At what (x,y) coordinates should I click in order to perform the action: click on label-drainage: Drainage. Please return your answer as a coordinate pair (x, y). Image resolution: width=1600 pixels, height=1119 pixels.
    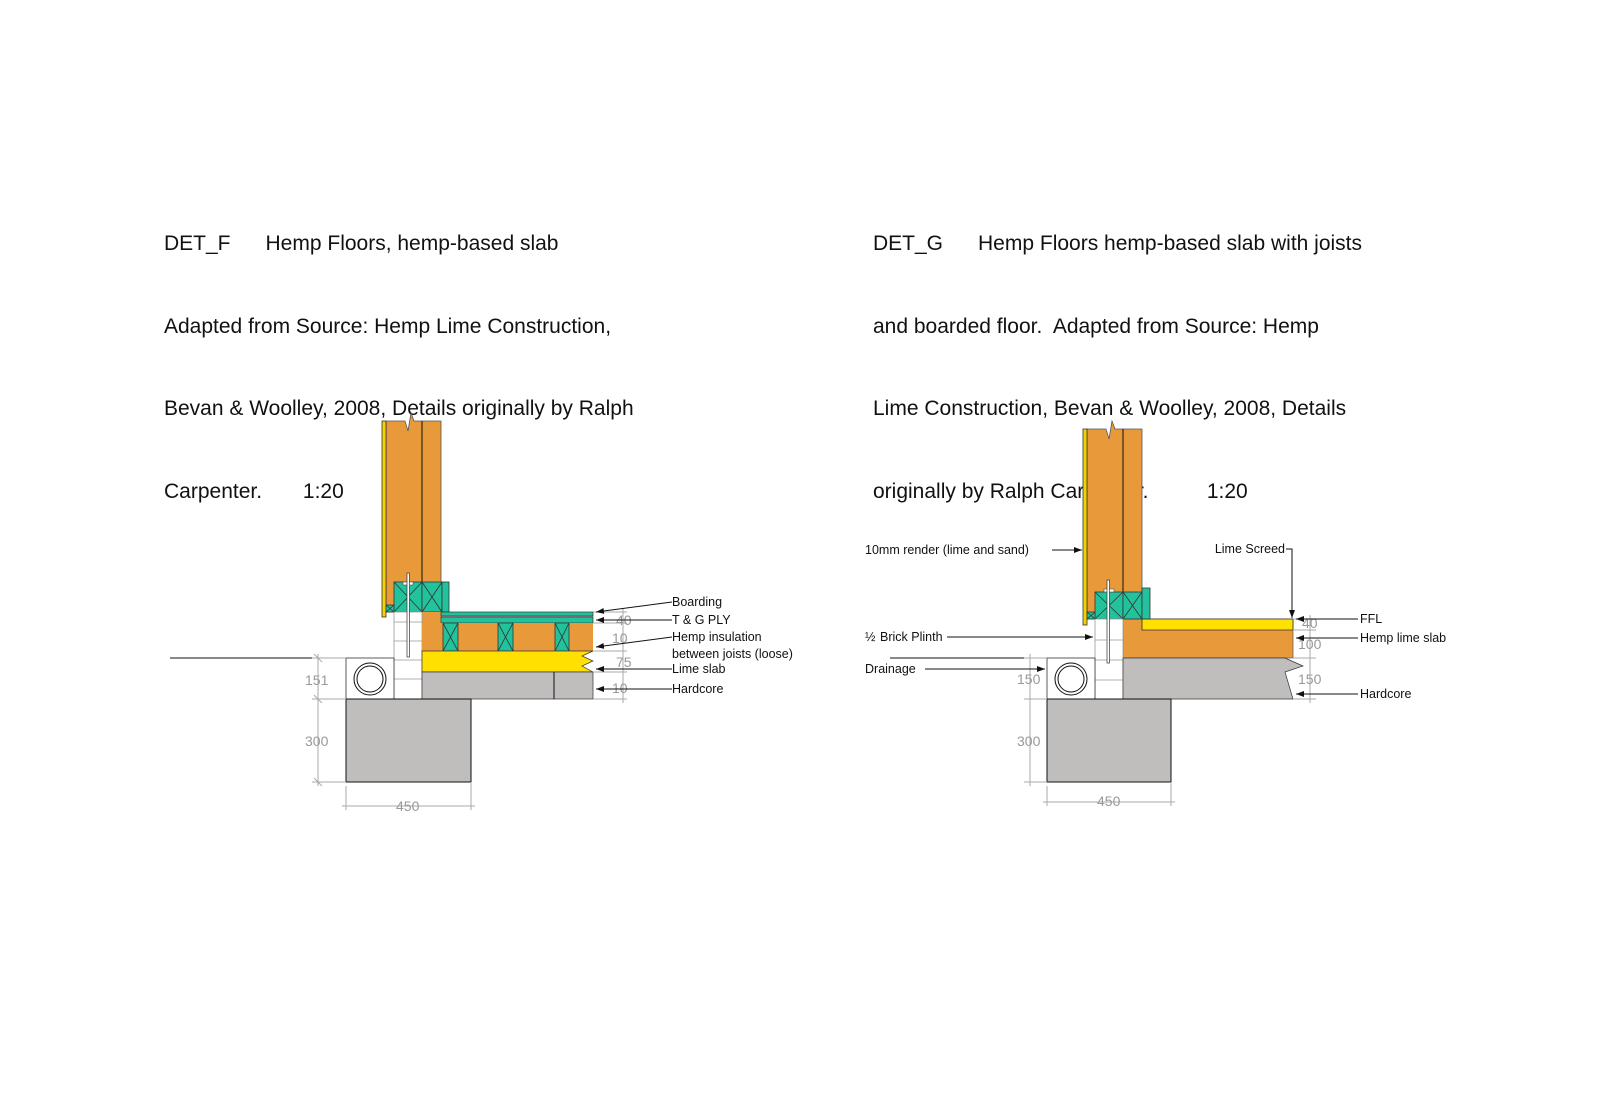
    Looking at the image, I should click on (890, 669).